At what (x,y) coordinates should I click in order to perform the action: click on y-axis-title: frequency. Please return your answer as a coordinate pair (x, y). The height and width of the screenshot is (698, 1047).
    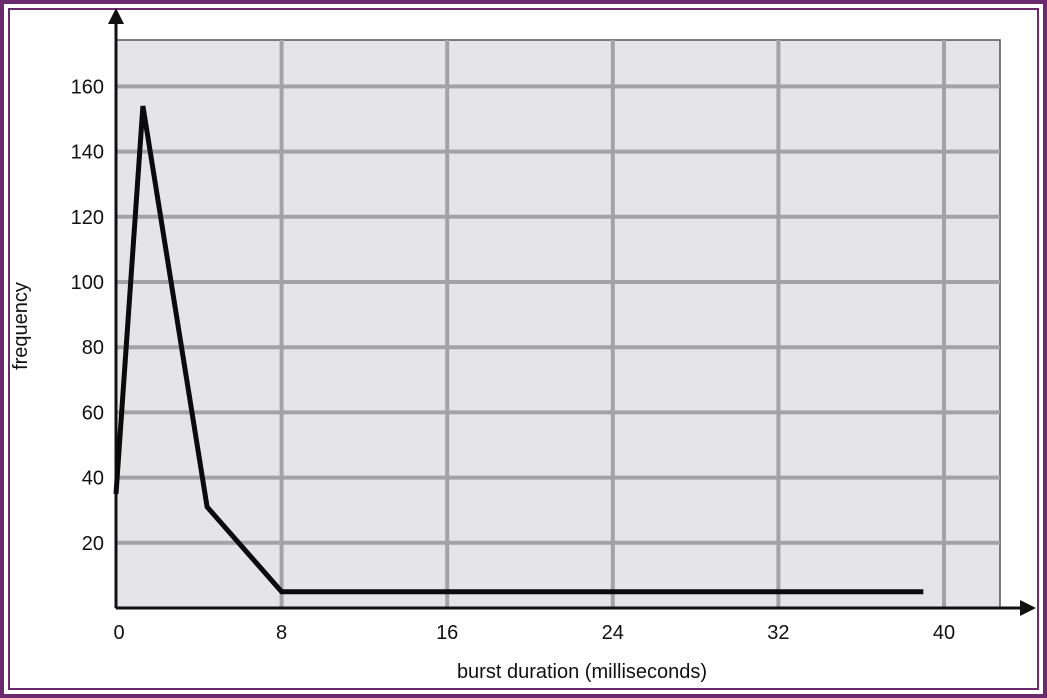
    Looking at the image, I should click on (21, 326).